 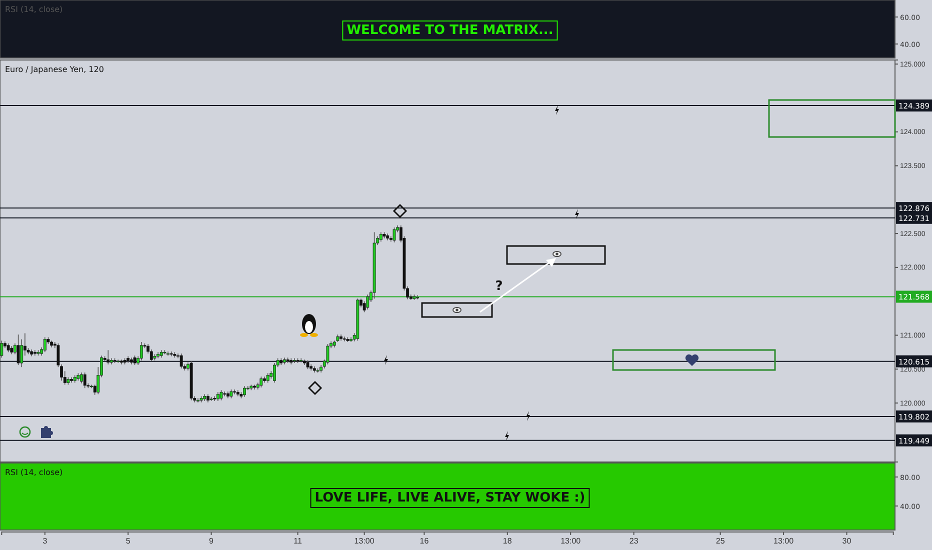 I want to click on x-tick-label: 25, so click(x=721, y=541).